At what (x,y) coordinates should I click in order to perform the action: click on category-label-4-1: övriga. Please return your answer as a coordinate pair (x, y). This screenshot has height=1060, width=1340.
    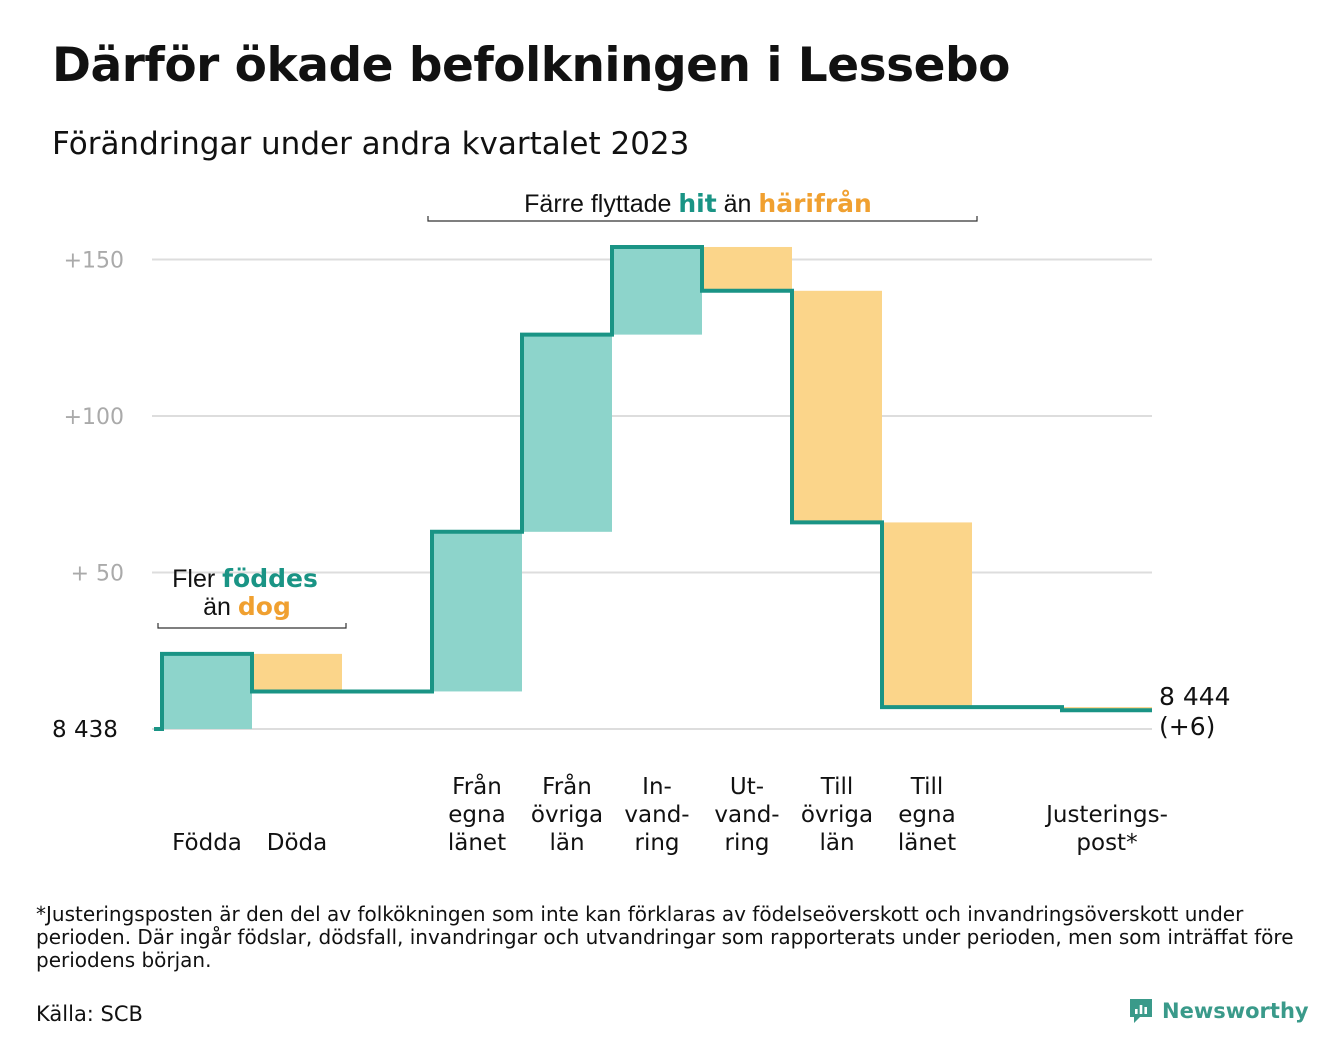
    Looking at the image, I should click on (567, 815).